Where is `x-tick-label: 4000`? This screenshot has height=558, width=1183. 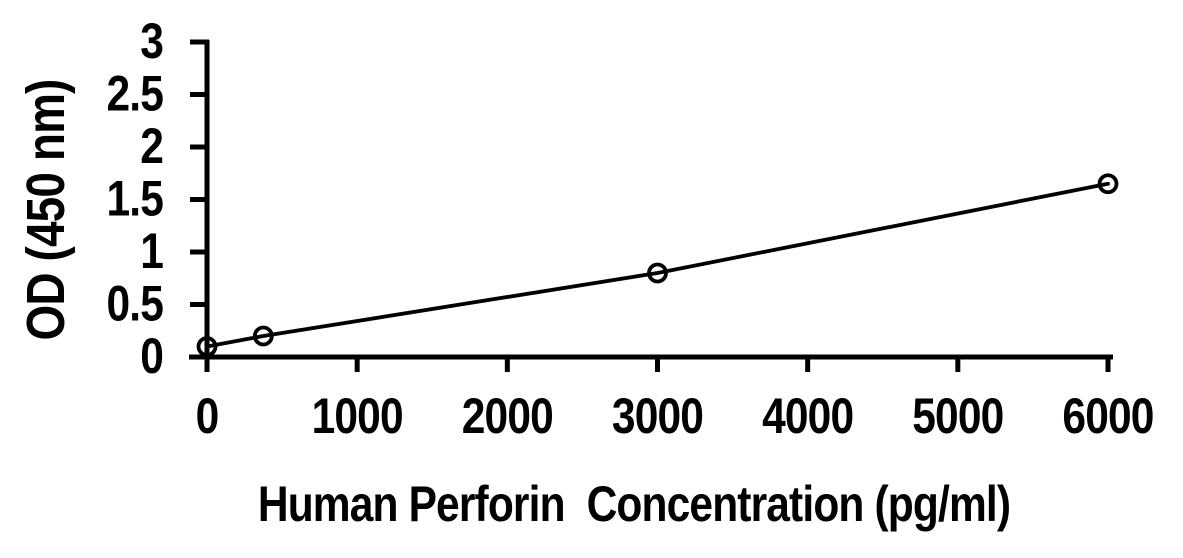 x-tick-label: 4000 is located at coordinates (807, 416).